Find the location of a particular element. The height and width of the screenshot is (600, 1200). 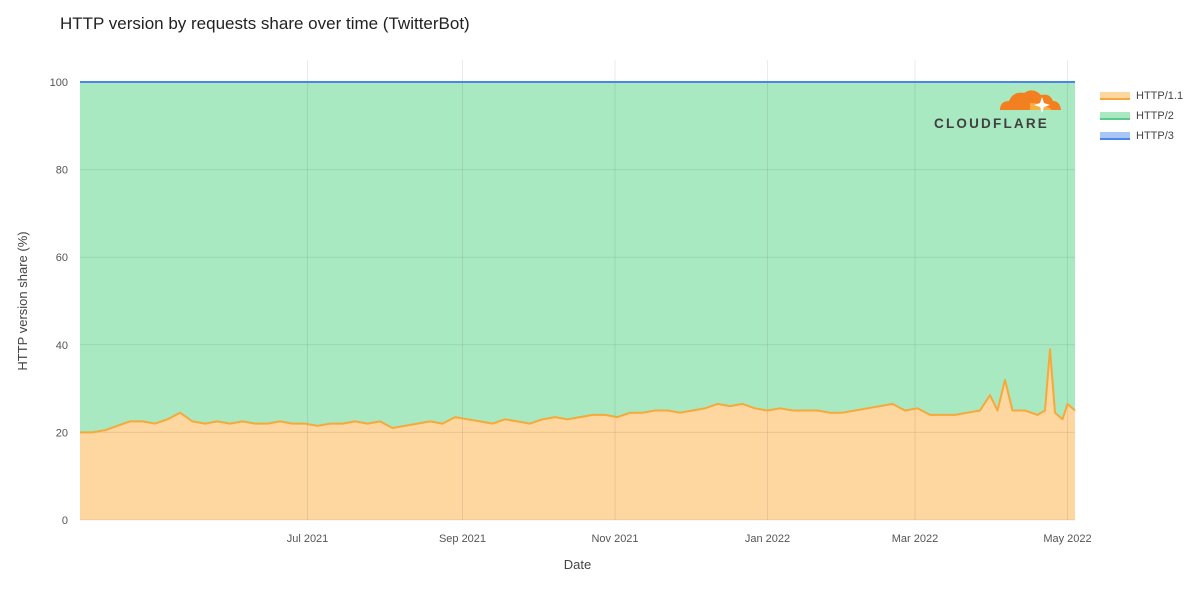

legend-item-http3: HTTP/3 is located at coordinates (1141, 136).